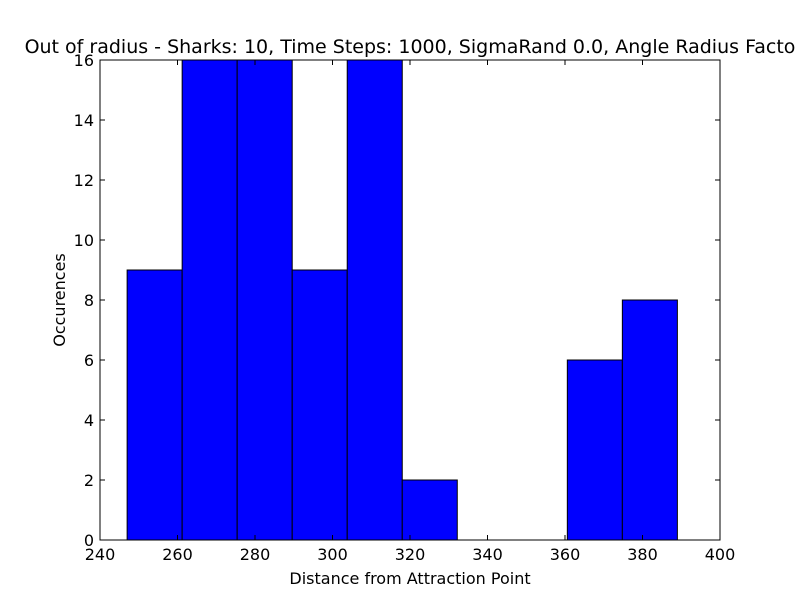  What do you see at coordinates (84, 180) in the screenshot?
I see `y-tick-label: 12` at bounding box center [84, 180].